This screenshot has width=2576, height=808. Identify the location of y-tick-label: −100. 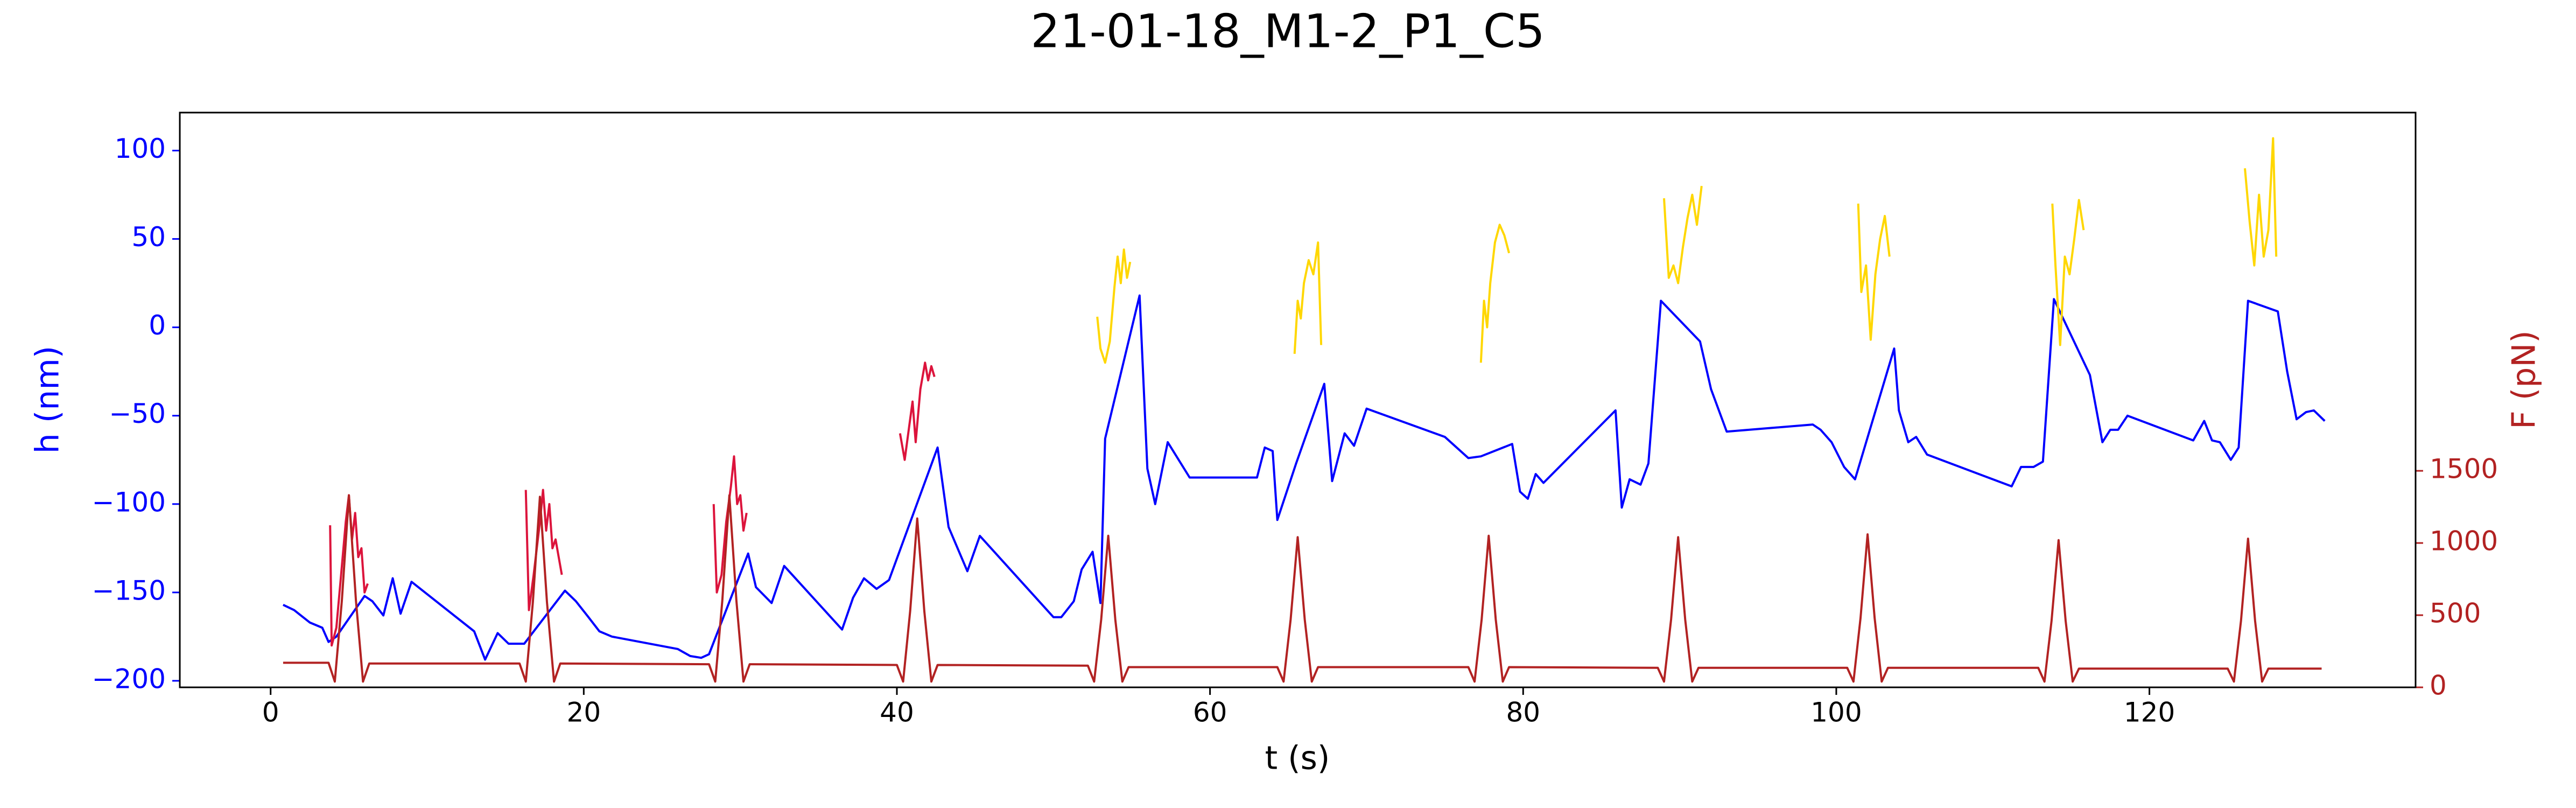
(129, 502).